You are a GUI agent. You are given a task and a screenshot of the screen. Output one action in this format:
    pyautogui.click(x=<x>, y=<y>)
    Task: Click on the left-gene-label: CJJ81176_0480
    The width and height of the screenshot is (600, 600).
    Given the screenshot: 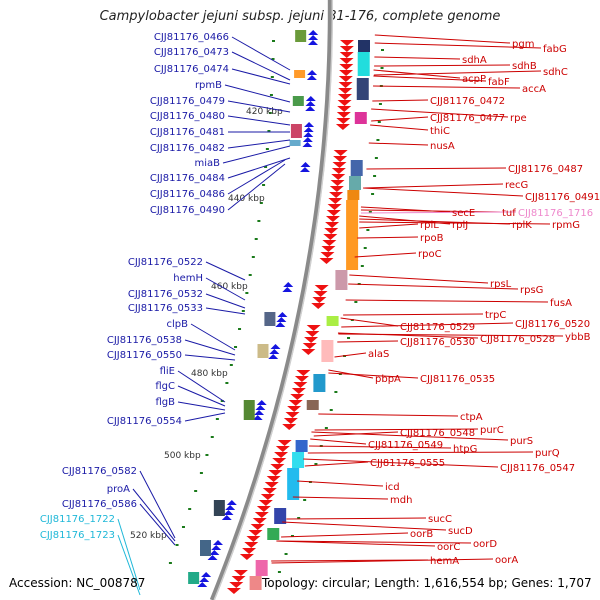 What is the action you would take?
    pyautogui.click(x=187, y=116)
    